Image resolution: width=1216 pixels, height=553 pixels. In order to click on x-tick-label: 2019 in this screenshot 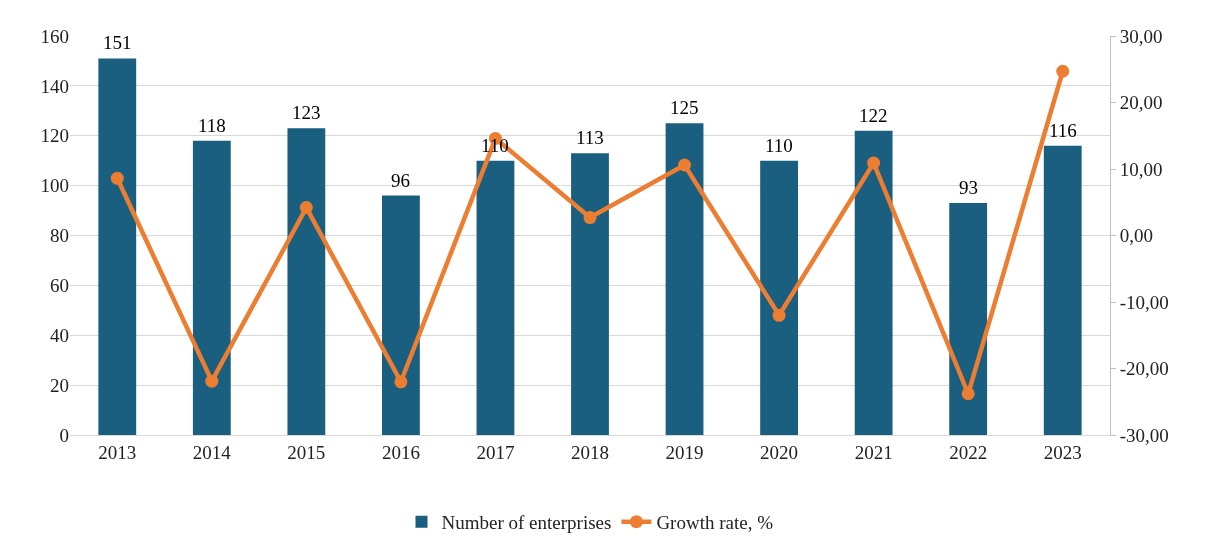, I will do `click(684, 452)`.